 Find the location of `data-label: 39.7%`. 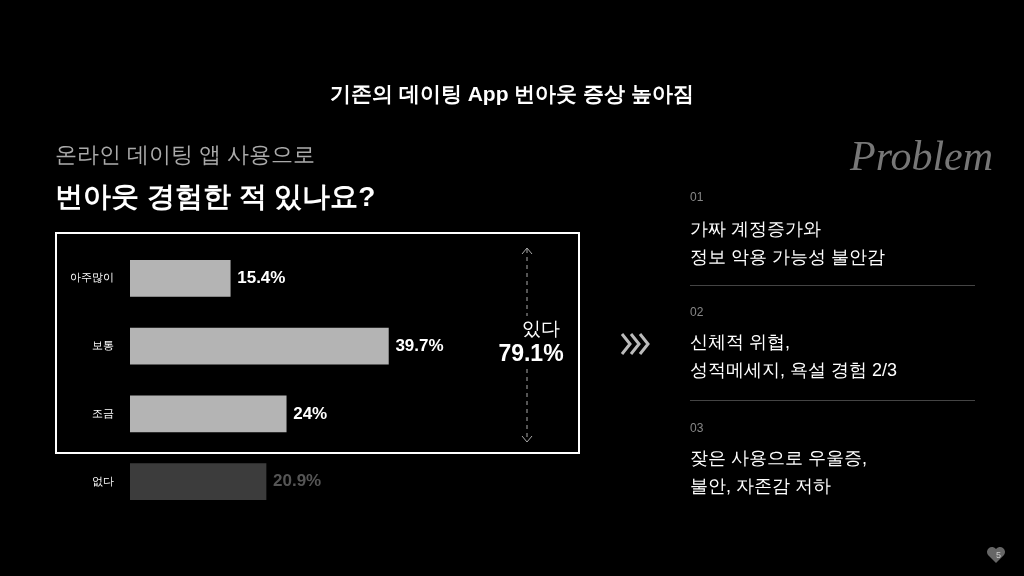

data-label: 39.7% is located at coordinates (419, 345).